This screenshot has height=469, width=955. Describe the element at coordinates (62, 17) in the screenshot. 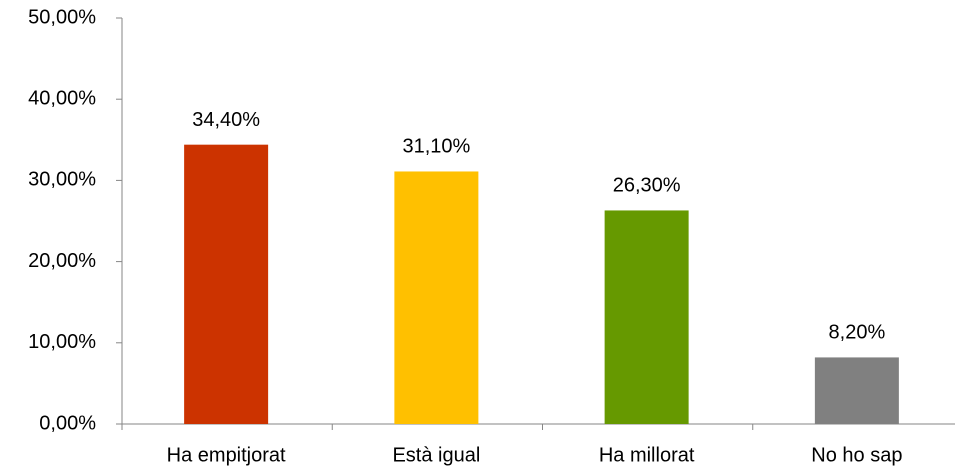

I see `y-tick-label: 50,00%` at that location.